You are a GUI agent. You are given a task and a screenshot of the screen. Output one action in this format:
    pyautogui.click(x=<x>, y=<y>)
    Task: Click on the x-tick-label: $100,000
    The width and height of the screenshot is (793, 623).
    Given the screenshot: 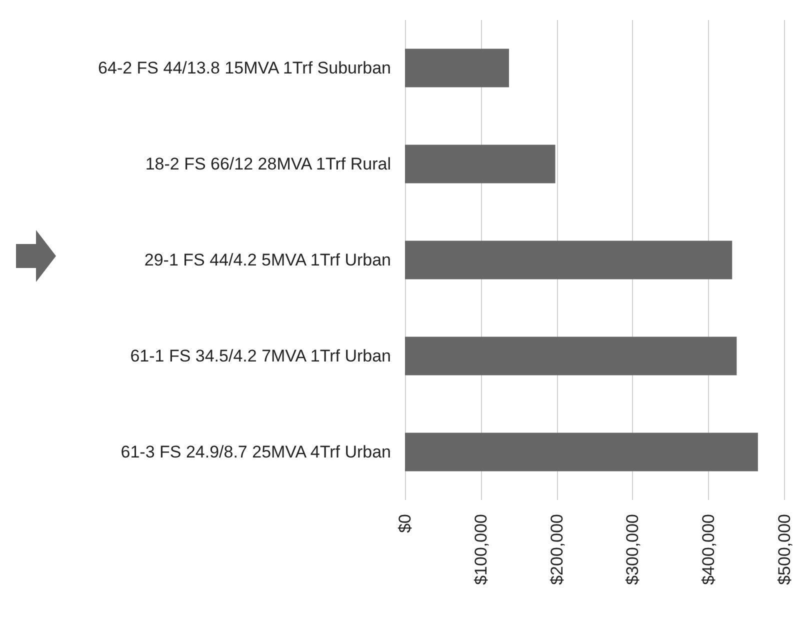 What is the action you would take?
    pyautogui.click(x=480, y=549)
    